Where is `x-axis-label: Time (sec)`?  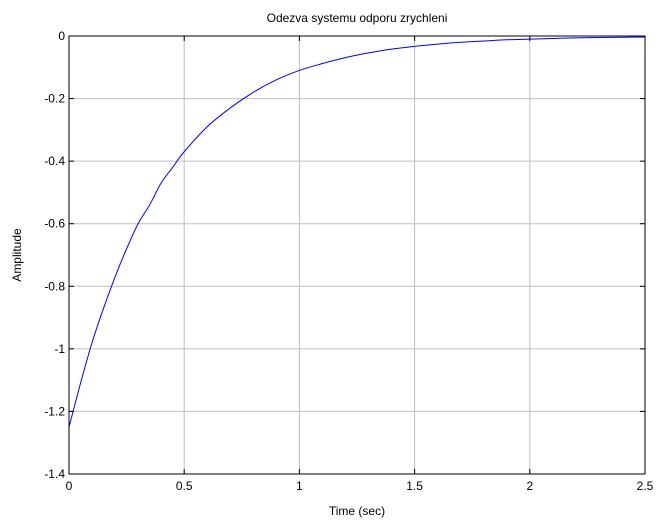 x-axis-label: Time (sec) is located at coordinates (357, 511).